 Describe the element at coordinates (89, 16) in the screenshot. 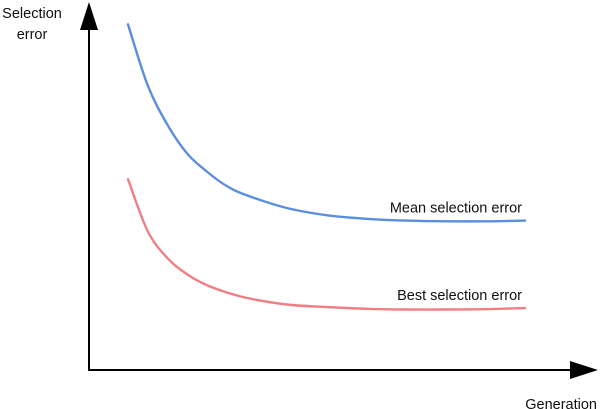

I see `y-axis-arrow` at that location.